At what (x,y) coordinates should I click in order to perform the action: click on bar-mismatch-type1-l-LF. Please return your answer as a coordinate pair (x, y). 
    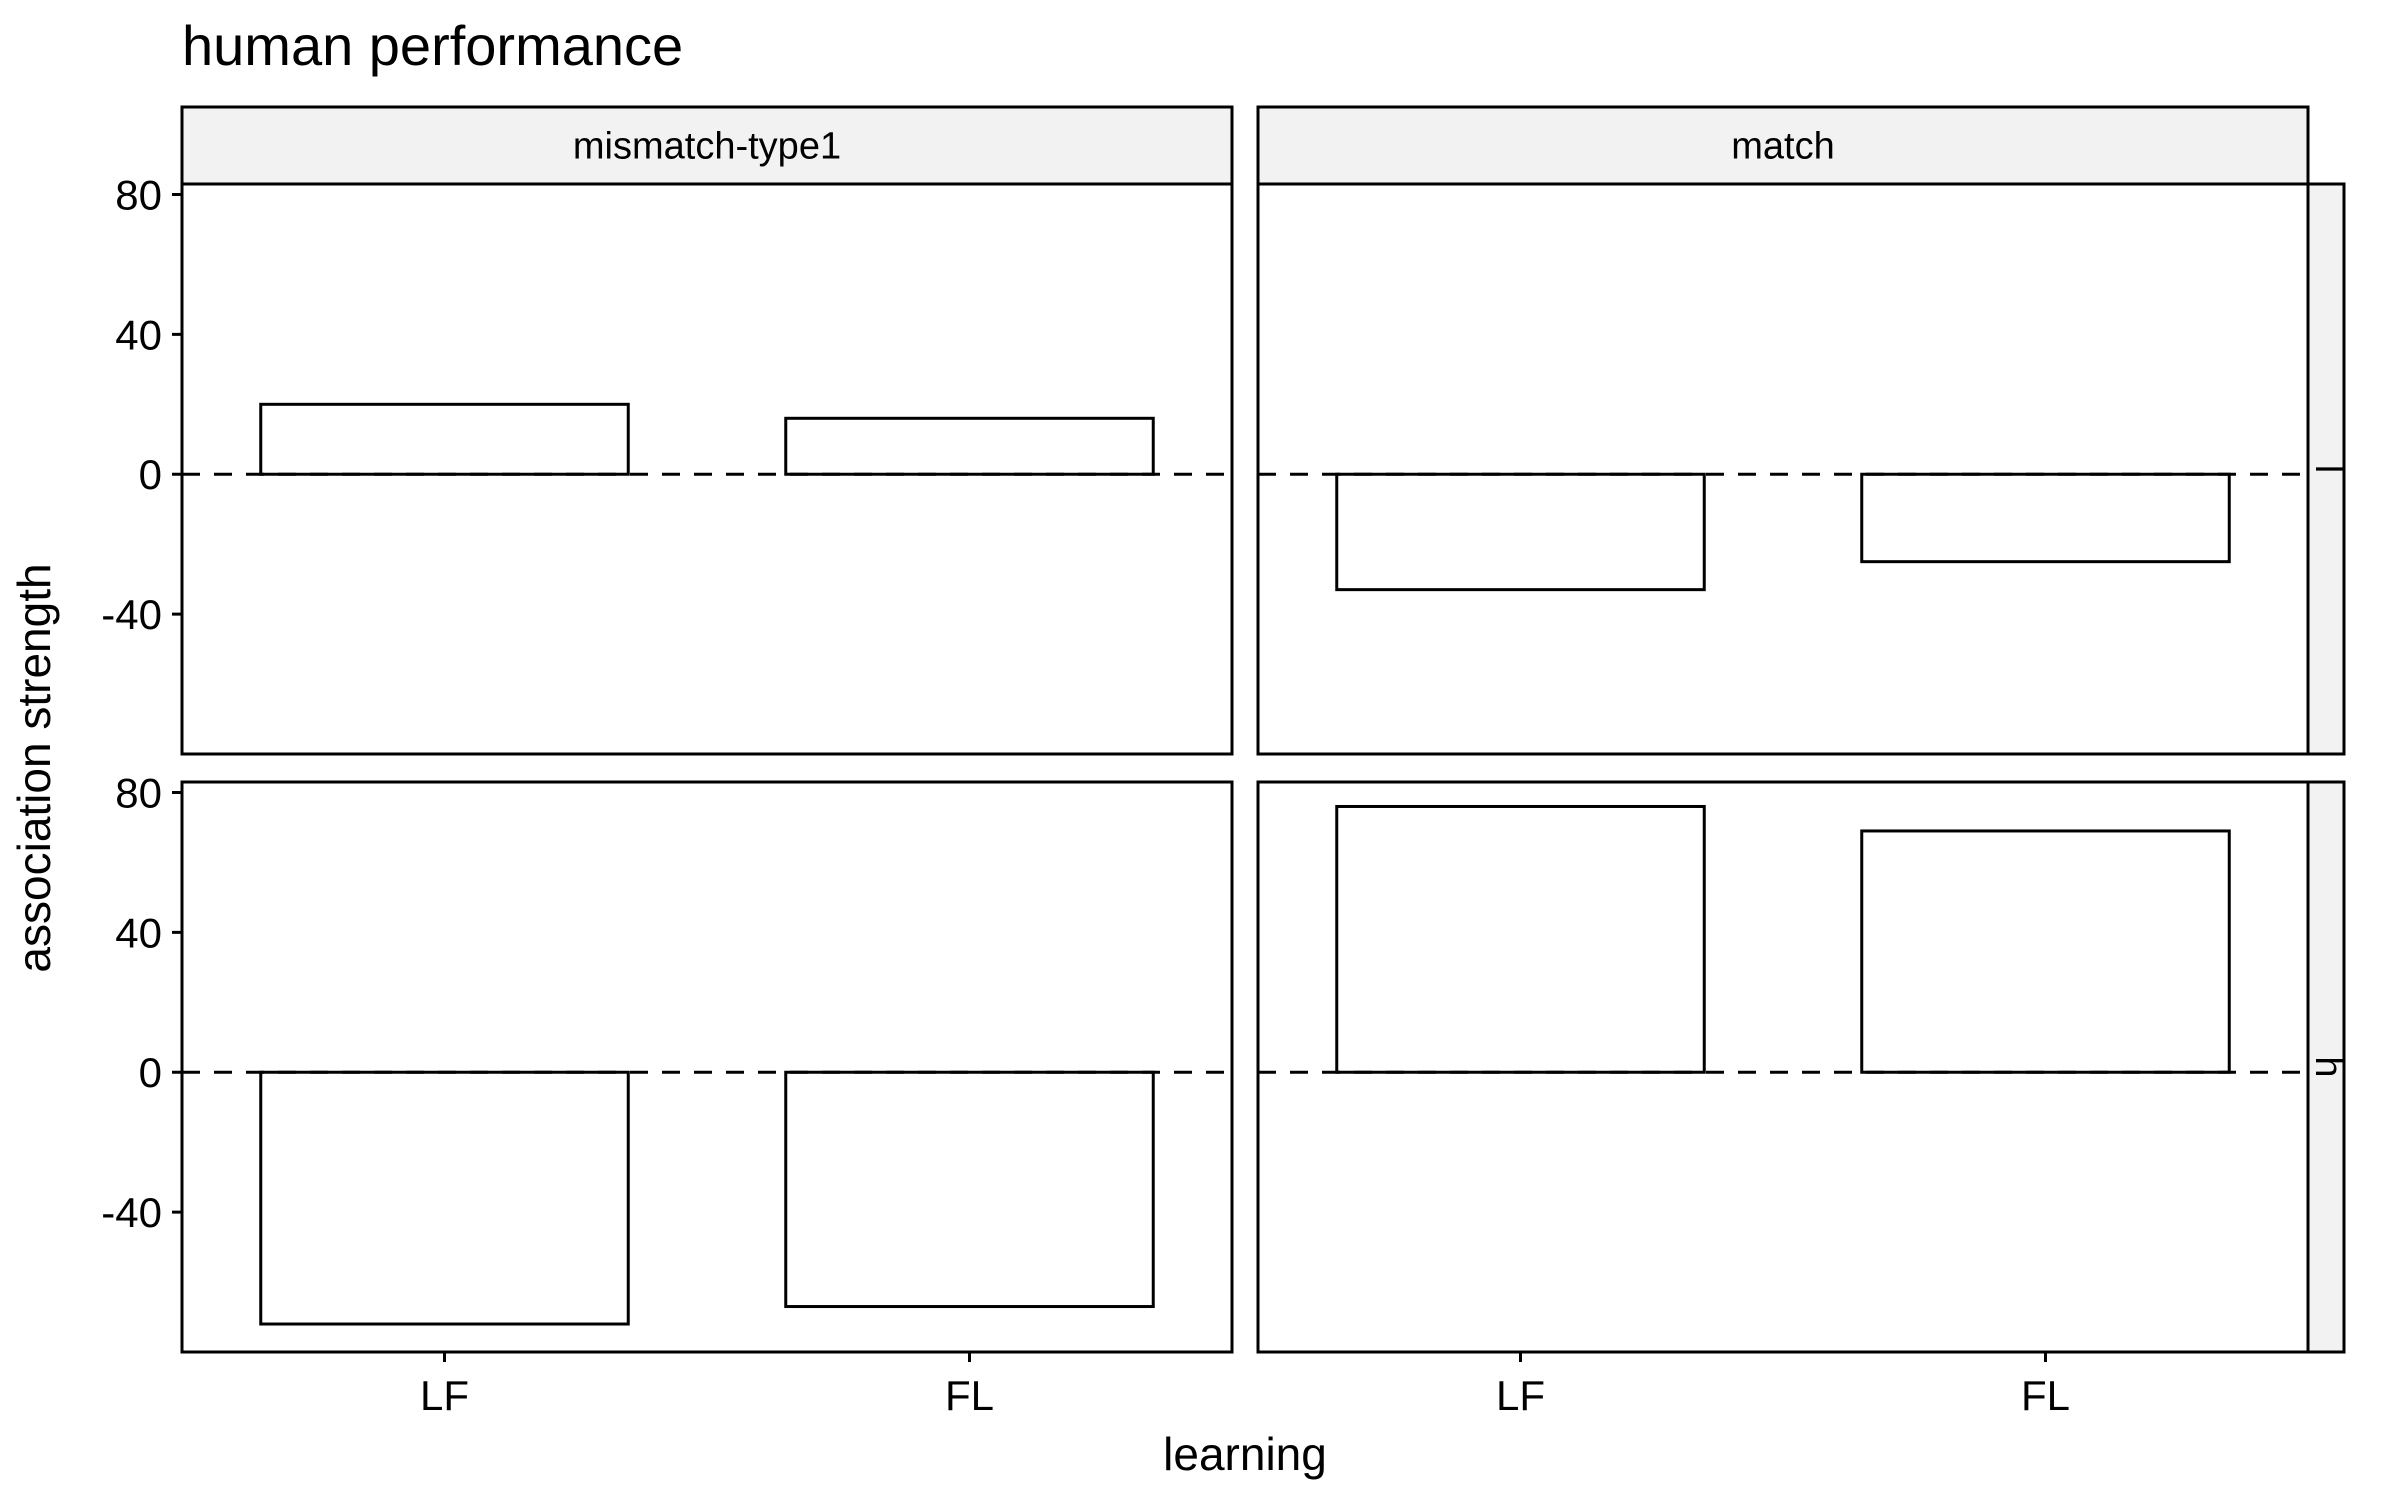
    Looking at the image, I should click on (444, 439).